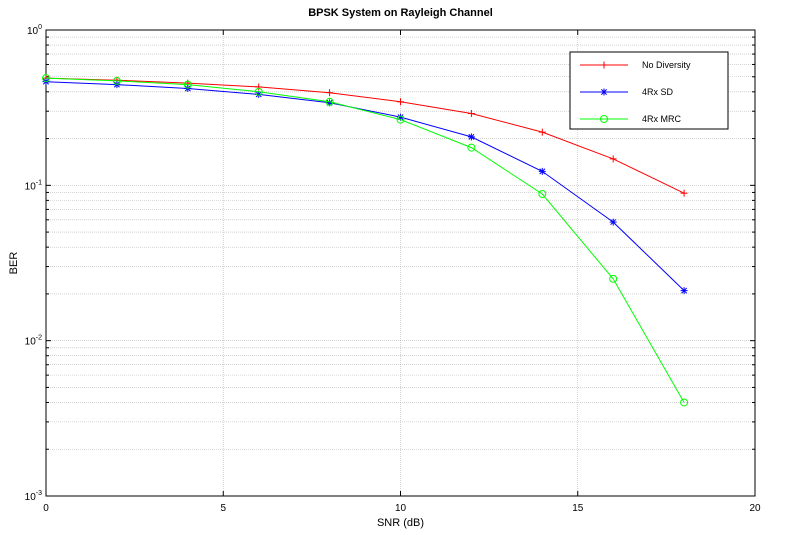 This screenshot has width=787, height=535. What do you see at coordinates (34, 30) in the screenshot?
I see `y-tick-label: 10⁰` at bounding box center [34, 30].